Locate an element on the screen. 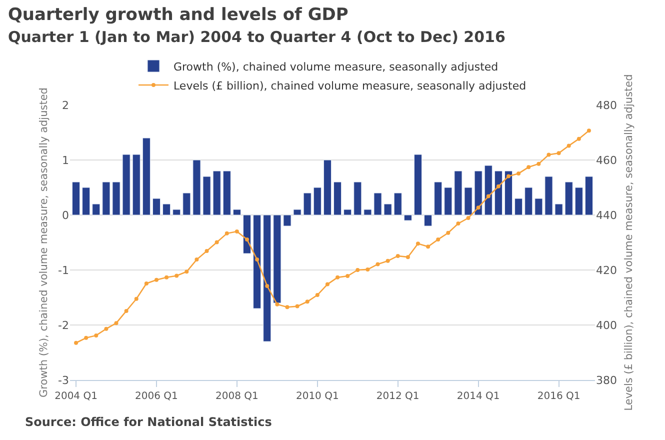 This screenshot has height=440, width=665. y-tick-label: 1 is located at coordinates (65, 160).